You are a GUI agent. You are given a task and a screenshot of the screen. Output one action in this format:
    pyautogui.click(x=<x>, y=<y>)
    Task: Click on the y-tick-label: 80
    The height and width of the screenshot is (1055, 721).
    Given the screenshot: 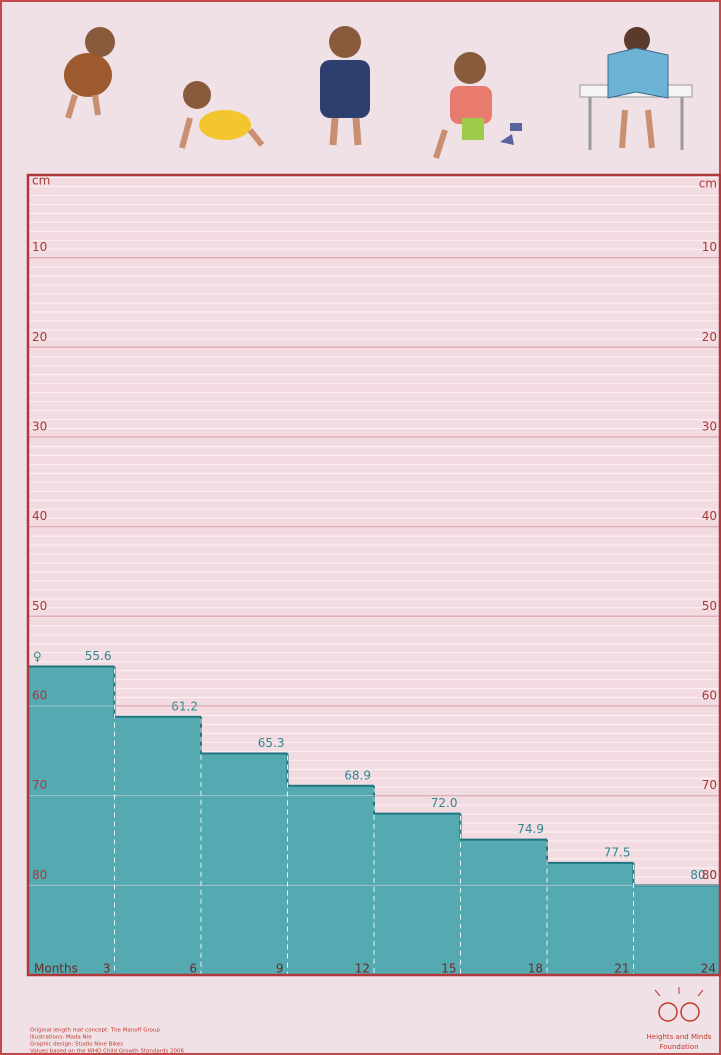 What is the action you would take?
    pyautogui.click(x=39, y=875)
    